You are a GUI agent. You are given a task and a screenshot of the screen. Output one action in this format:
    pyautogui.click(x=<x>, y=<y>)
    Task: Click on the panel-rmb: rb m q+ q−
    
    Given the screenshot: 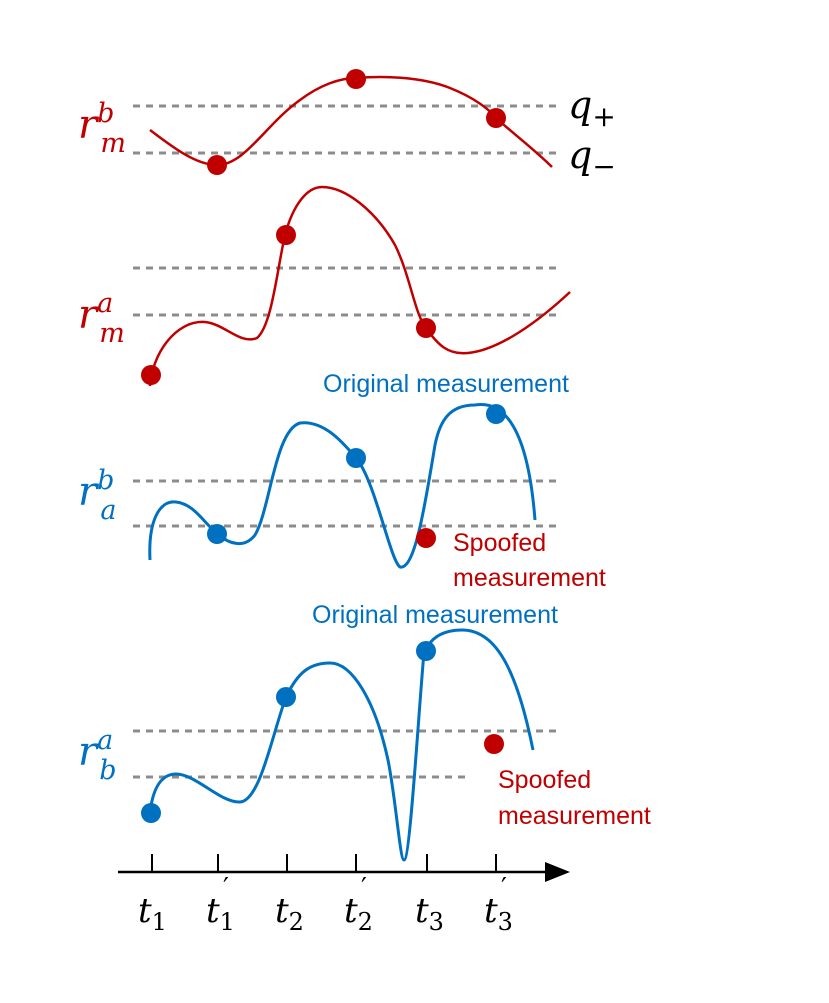 What is the action you would take?
    pyautogui.click(x=347, y=126)
    